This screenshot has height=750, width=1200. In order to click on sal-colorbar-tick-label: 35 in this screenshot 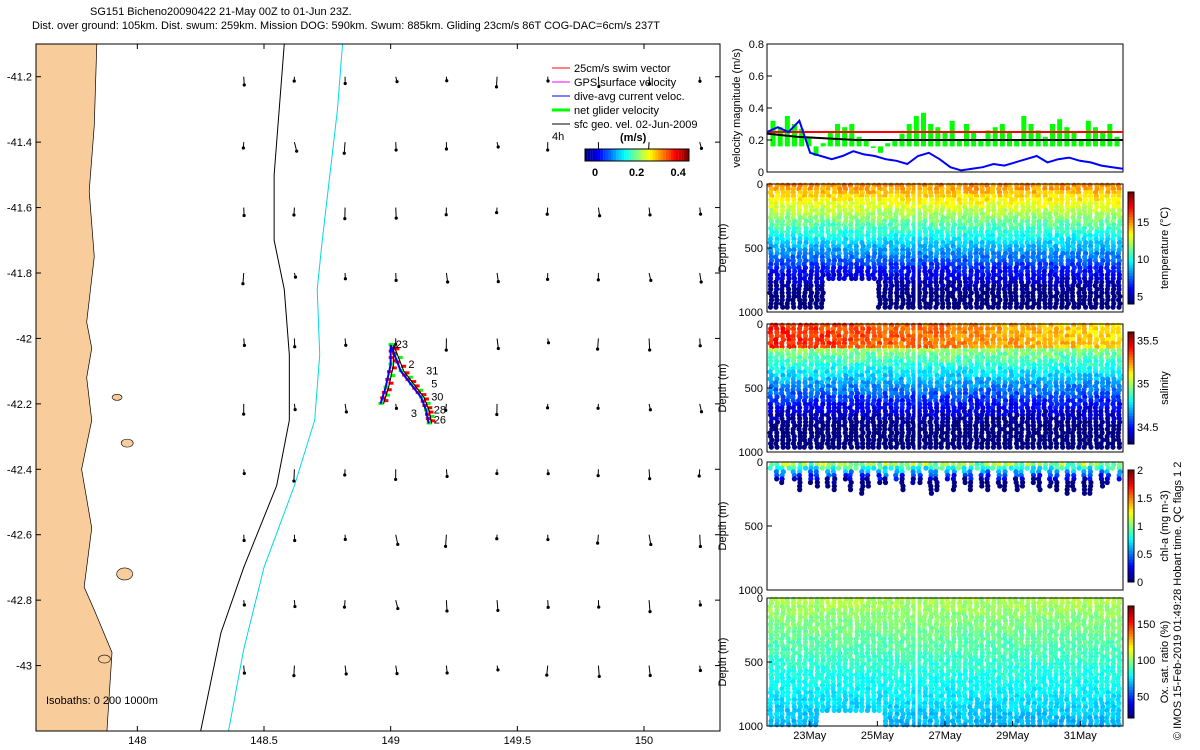, I will do `click(1143, 385)`.